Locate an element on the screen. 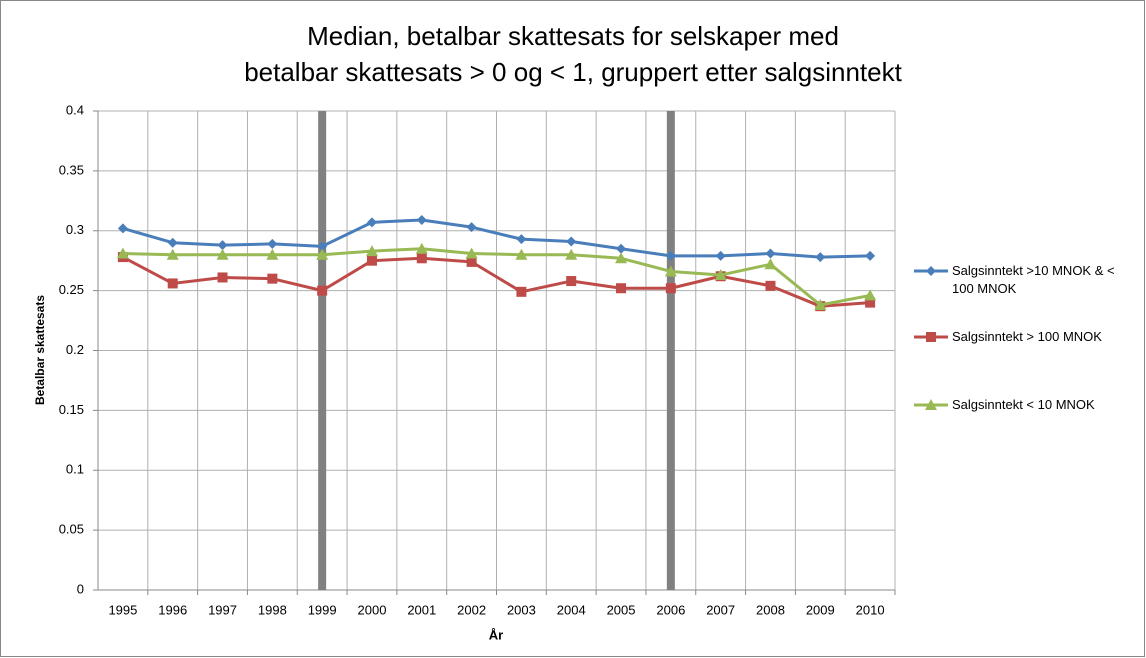  legend-entry: Salgsinntekt >10 MNOK & < 100 MNOK is located at coordinates (1019, 280).